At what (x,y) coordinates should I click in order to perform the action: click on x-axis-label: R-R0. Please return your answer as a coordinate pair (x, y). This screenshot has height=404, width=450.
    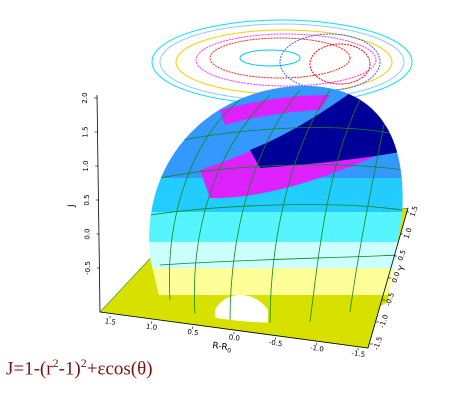
    Looking at the image, I should click on (221, 348).